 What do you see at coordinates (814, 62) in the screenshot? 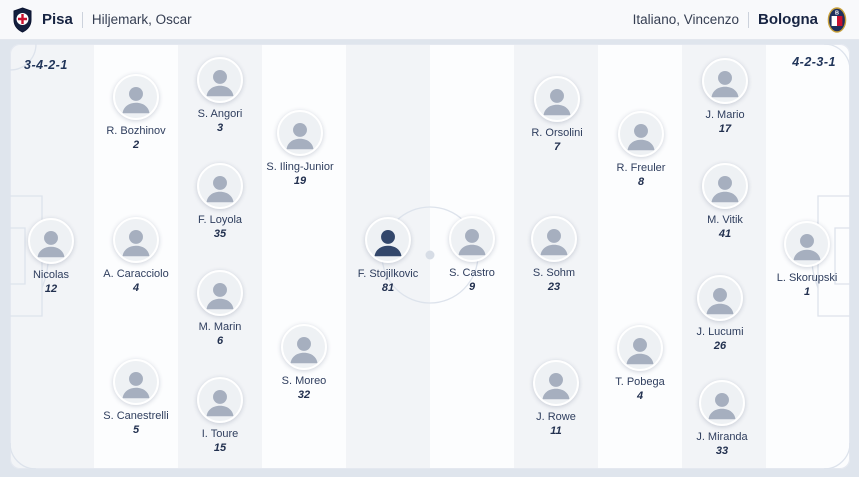
I see `away-formation-label: 4-2-3-1` at bounding box center [814, 62].